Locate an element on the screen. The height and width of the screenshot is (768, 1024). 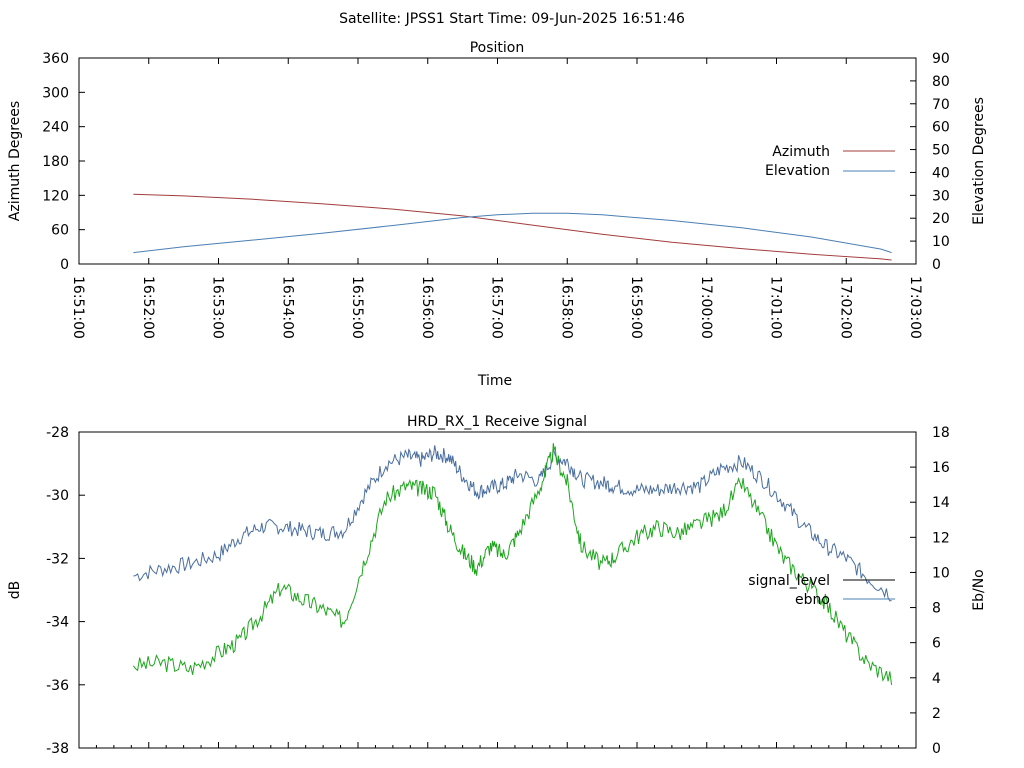
y-tick-label: 360 is located at coordinates (55, 59).